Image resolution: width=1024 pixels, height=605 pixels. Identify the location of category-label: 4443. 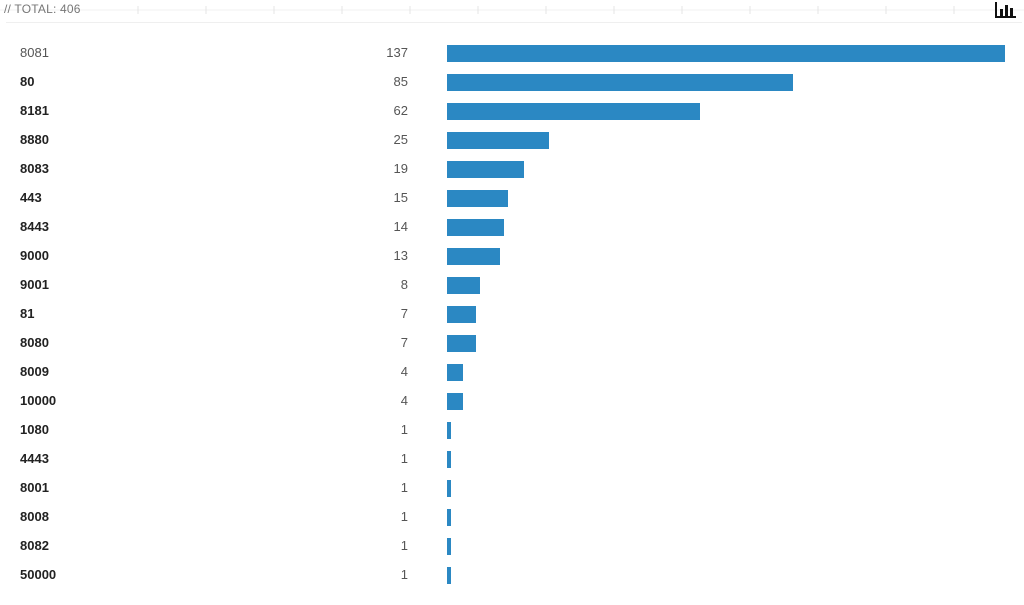
(34, 458).